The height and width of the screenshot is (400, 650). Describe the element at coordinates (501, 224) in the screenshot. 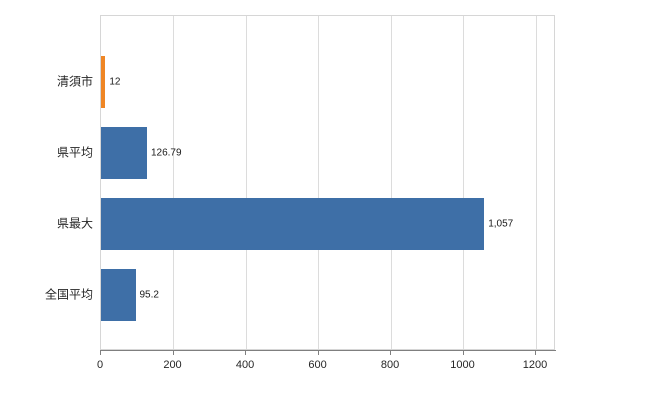

I see `value-label-県最大: 1,057` at that location.